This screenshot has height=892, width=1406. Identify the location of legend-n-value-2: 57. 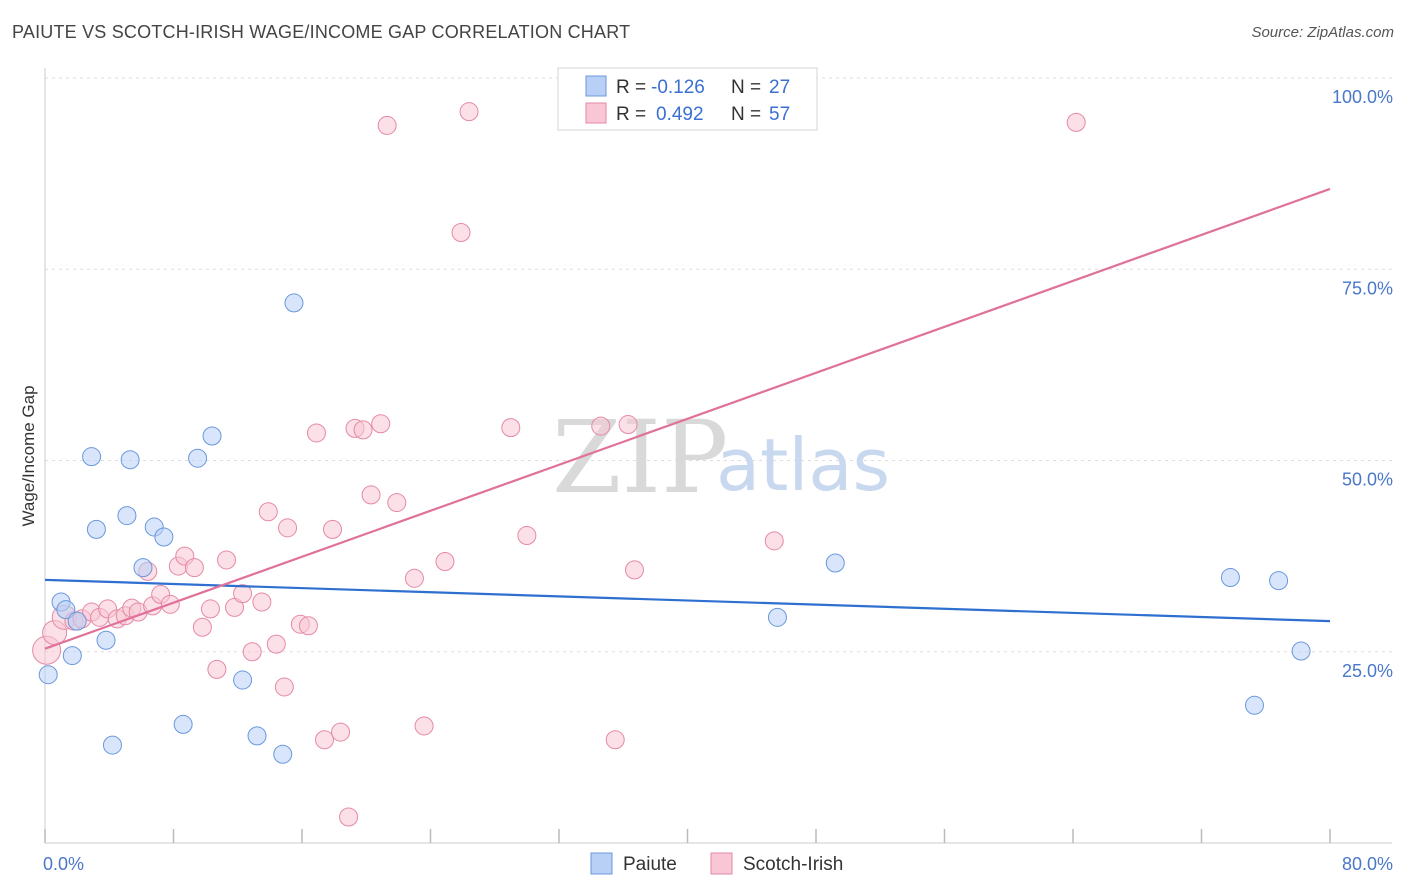
(779, 114).